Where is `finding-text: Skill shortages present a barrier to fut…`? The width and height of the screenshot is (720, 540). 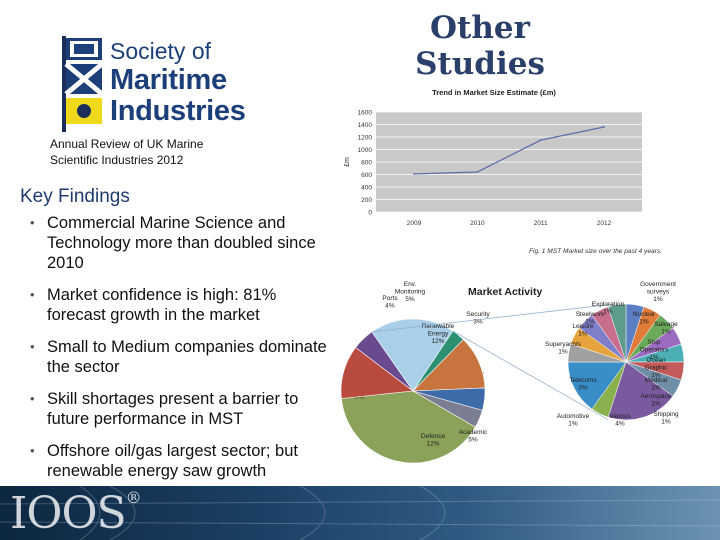
finding-text: Skill shortages present a barrier to fut… is located at coordinates (173, 409).